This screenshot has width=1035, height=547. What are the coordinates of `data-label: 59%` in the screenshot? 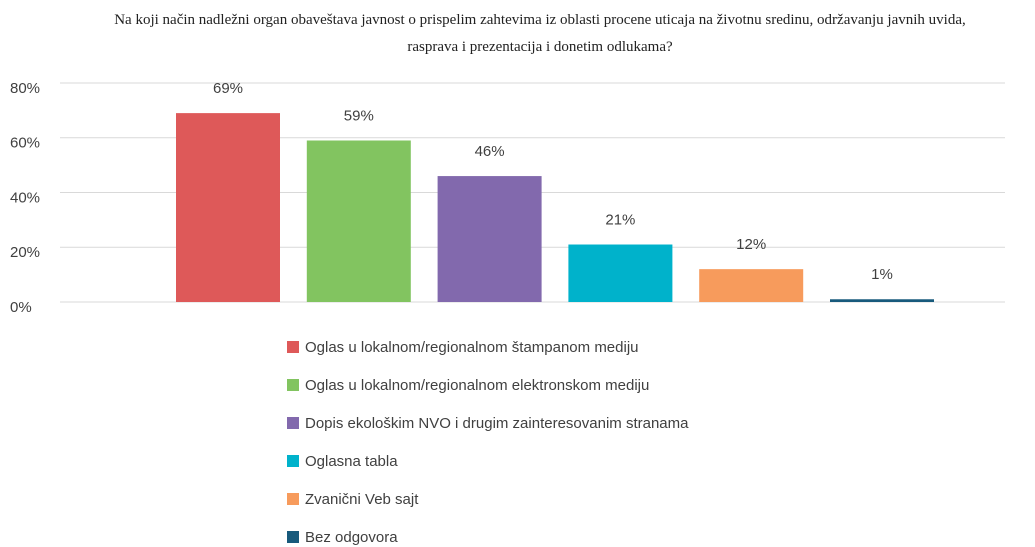 It's located at (359, 115).